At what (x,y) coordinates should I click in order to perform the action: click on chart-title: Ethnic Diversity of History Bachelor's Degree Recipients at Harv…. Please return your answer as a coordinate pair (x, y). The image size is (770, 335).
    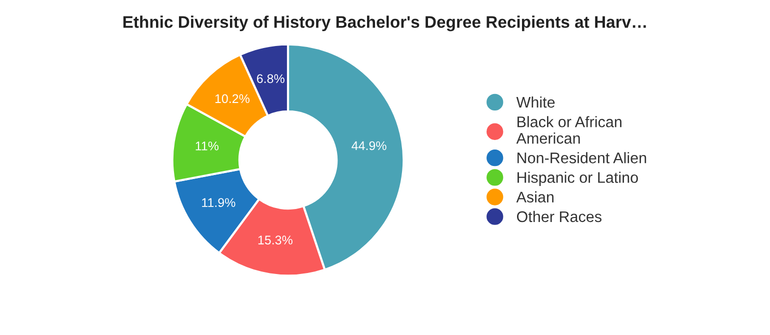
    Looking at the image, I should click on (384, 24).